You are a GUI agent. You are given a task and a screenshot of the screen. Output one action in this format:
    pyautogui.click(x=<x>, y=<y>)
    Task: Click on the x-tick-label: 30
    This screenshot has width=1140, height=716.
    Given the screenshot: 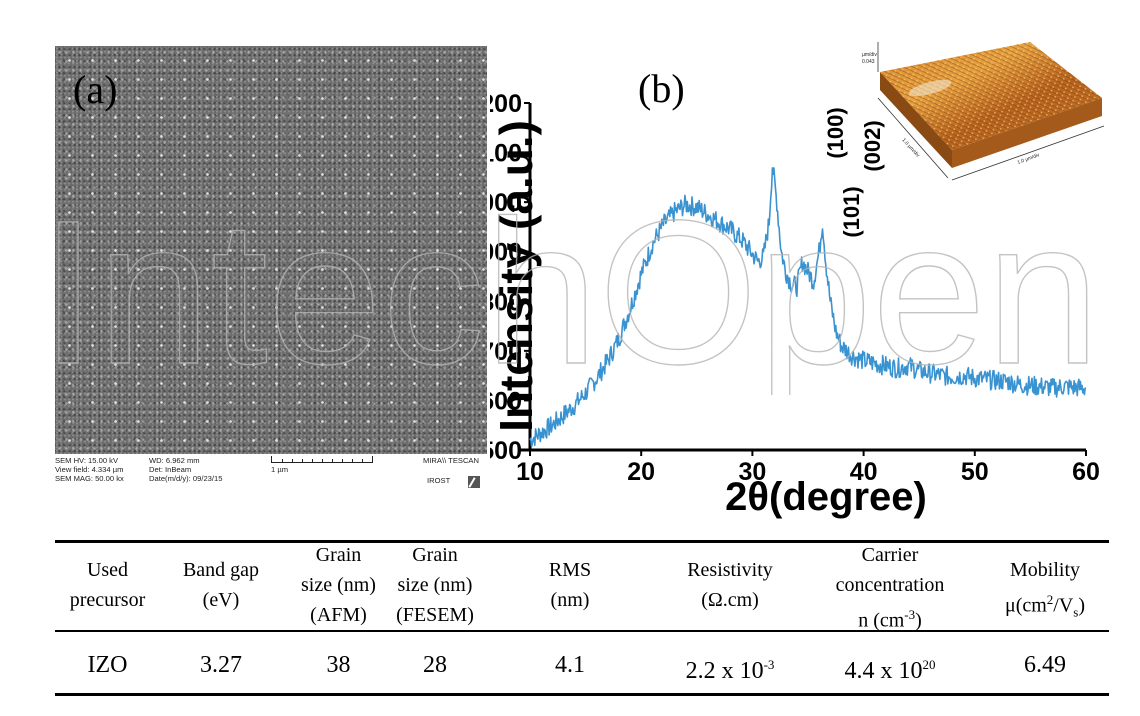 What is the action you would take?
    pyautogui.click(x=752, y=472)
    